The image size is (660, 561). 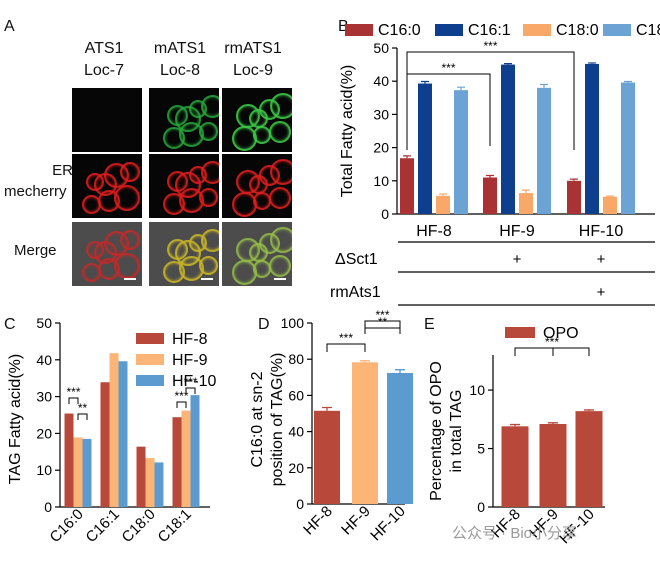 I want to click on sig-c3-label: ***, so click(x=181, y=396).